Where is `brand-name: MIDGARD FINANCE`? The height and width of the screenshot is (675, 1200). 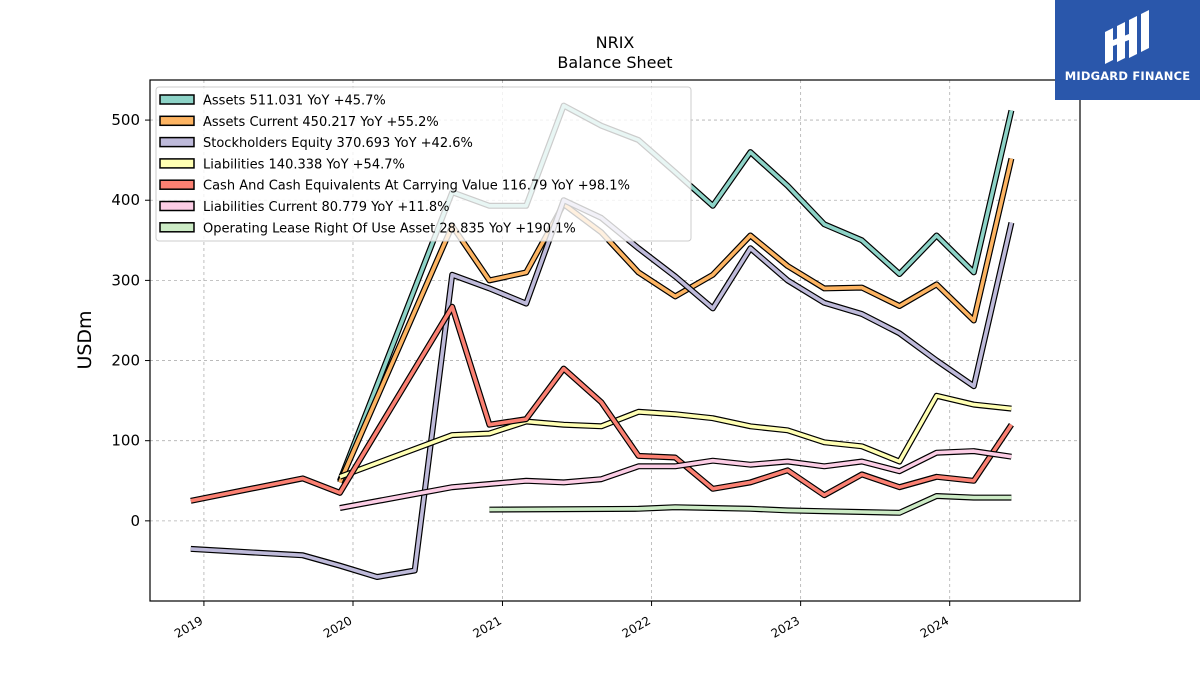 brand-name: MIDGARD FINANCE is located at coordinates (1127, 76).